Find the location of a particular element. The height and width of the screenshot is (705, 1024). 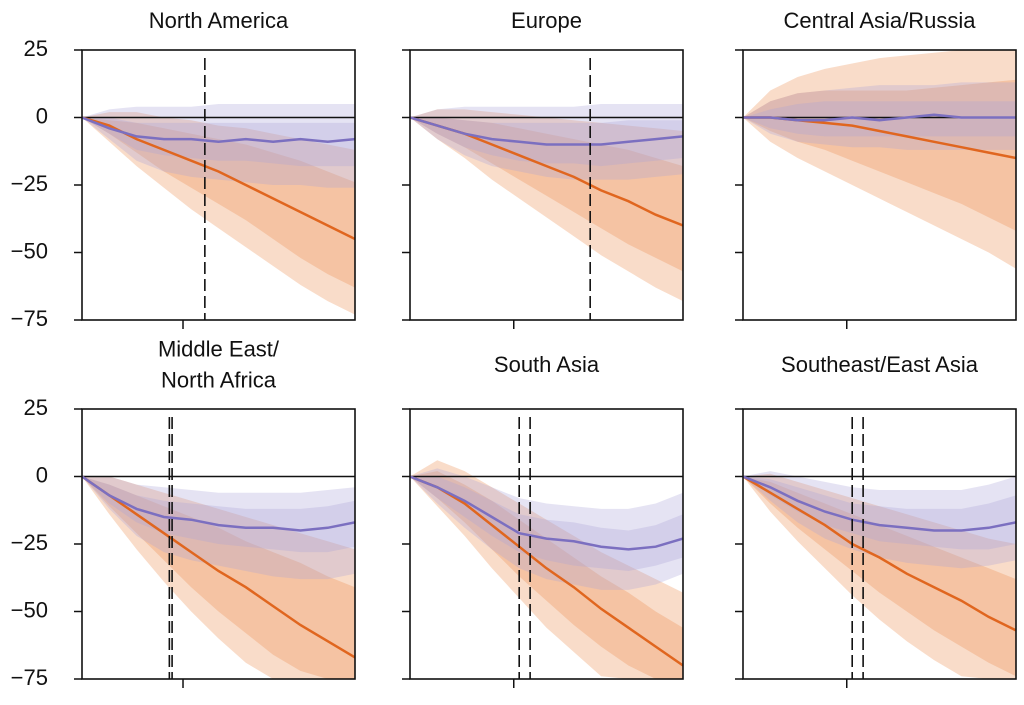

panel-title: North Africa is located at coordinates (219, 379).